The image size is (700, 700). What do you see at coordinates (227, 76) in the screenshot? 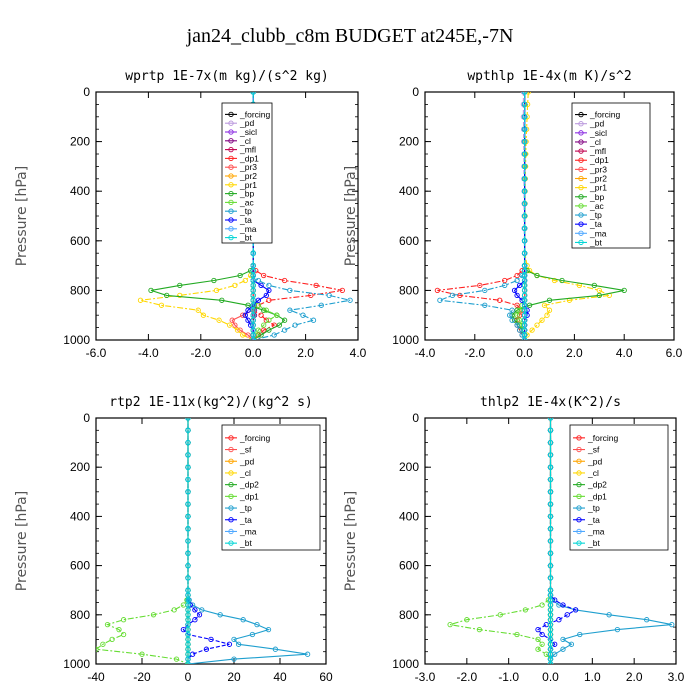
I see `panel-title: wprtp 1E-7x(m kg)/(s^2 kg)` at bounding box center [227, 76].